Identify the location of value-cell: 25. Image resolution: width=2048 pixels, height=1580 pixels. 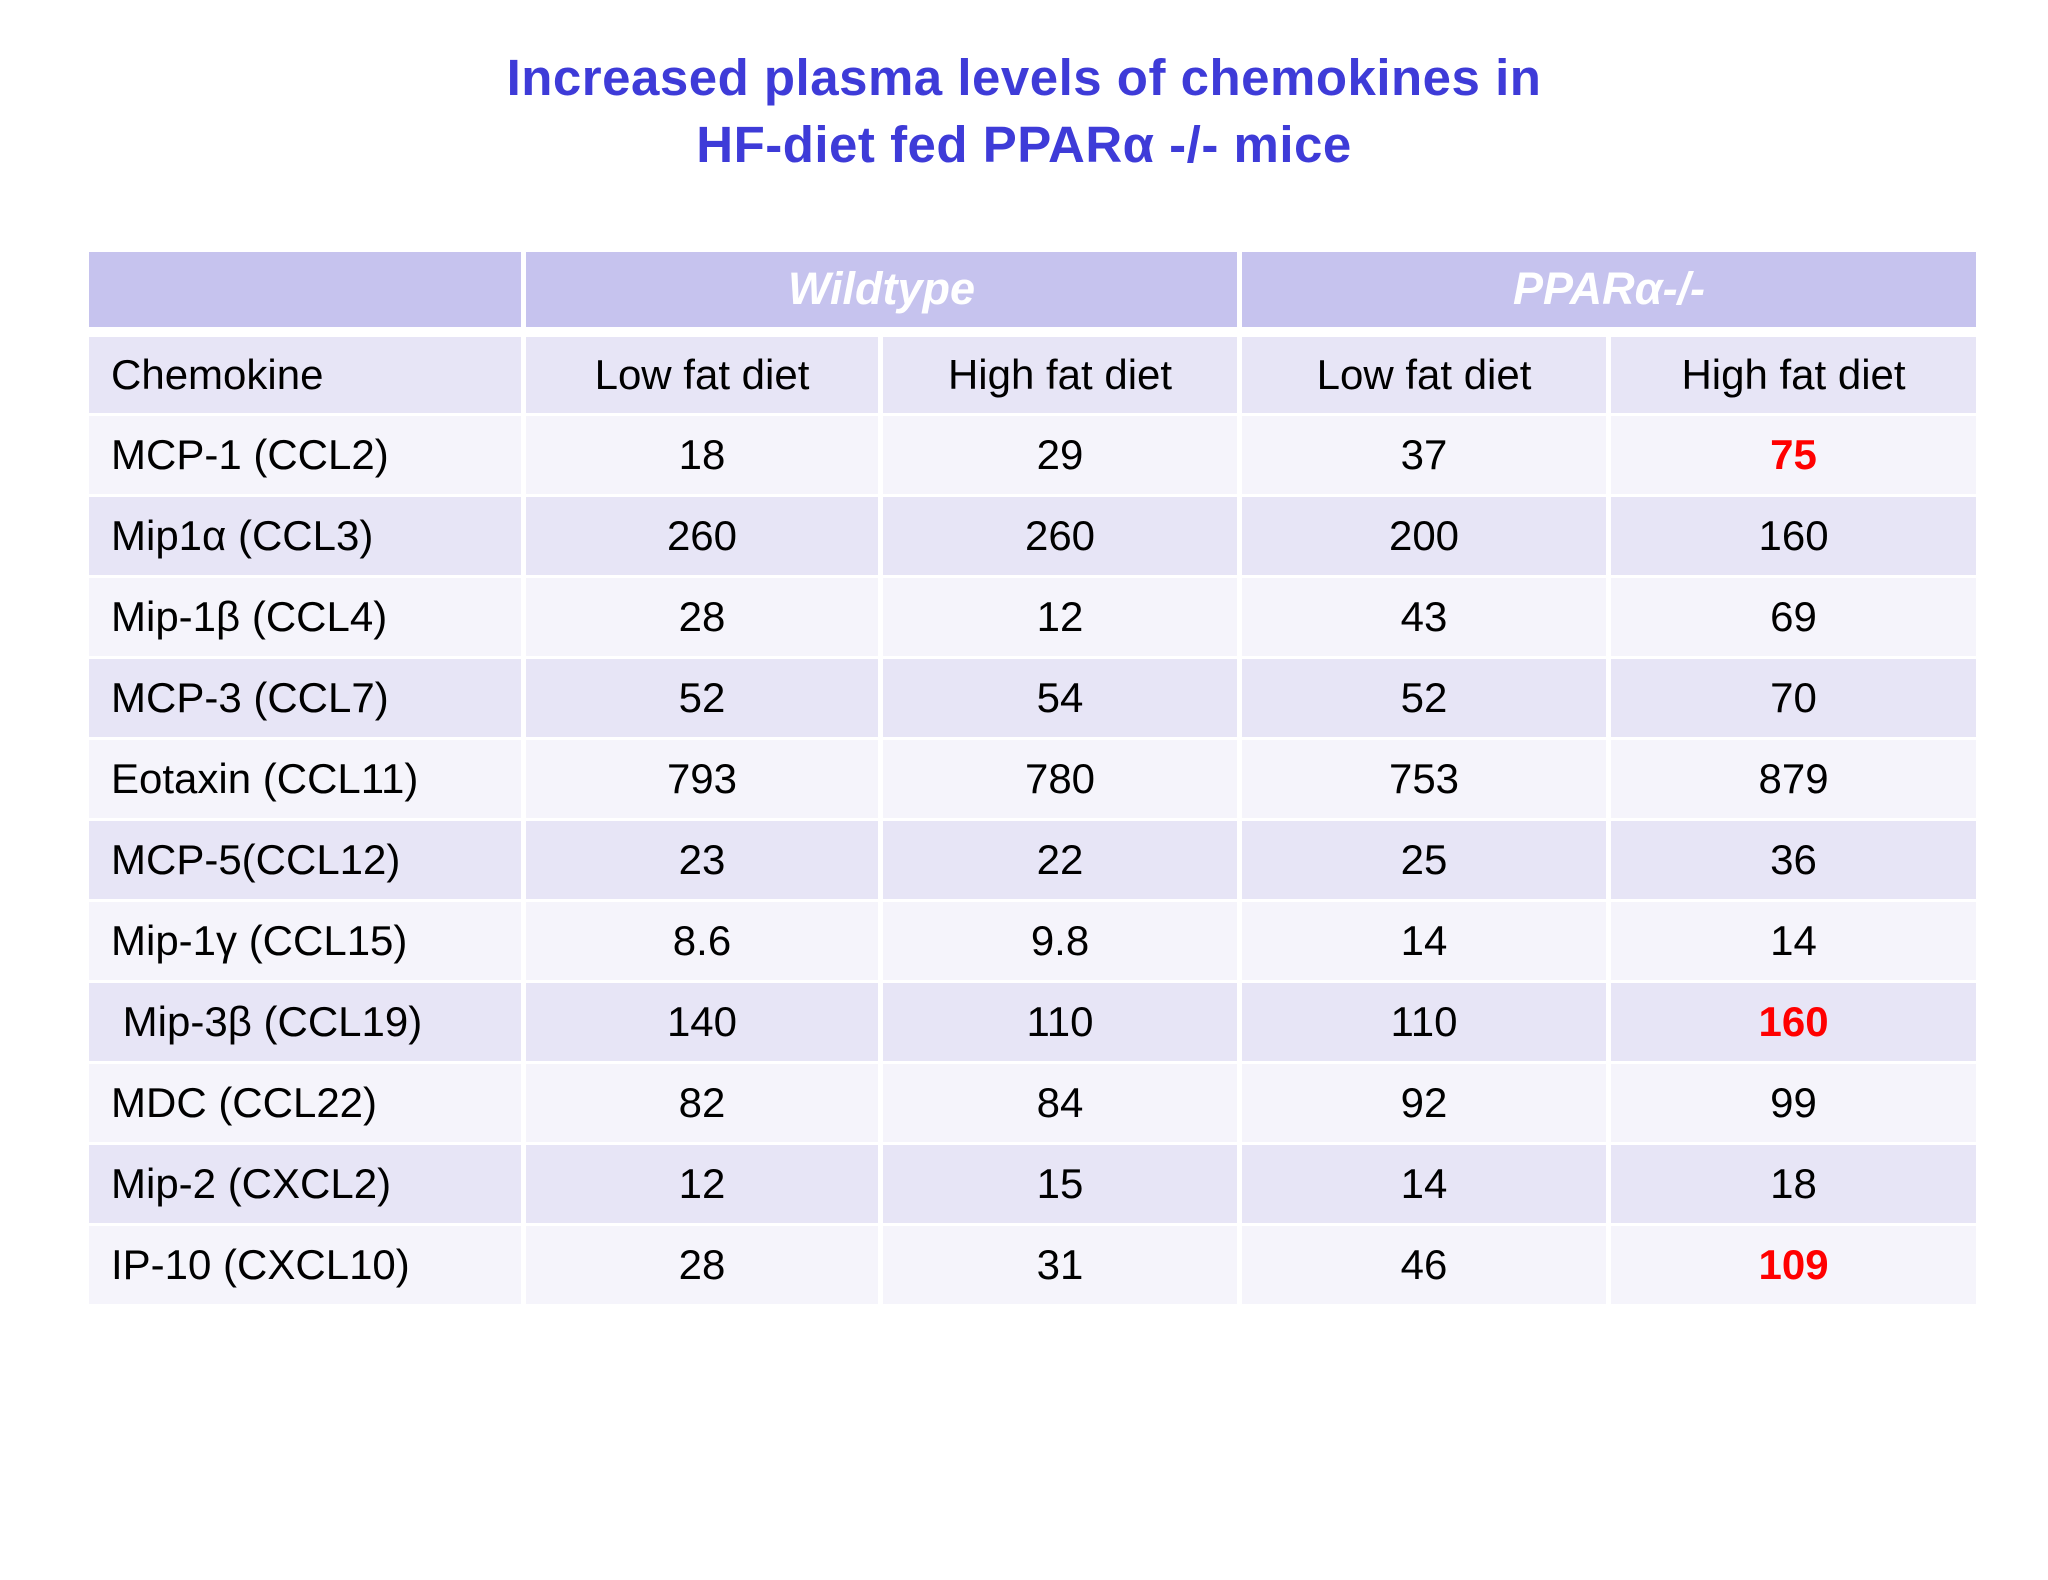
(1424, 859).